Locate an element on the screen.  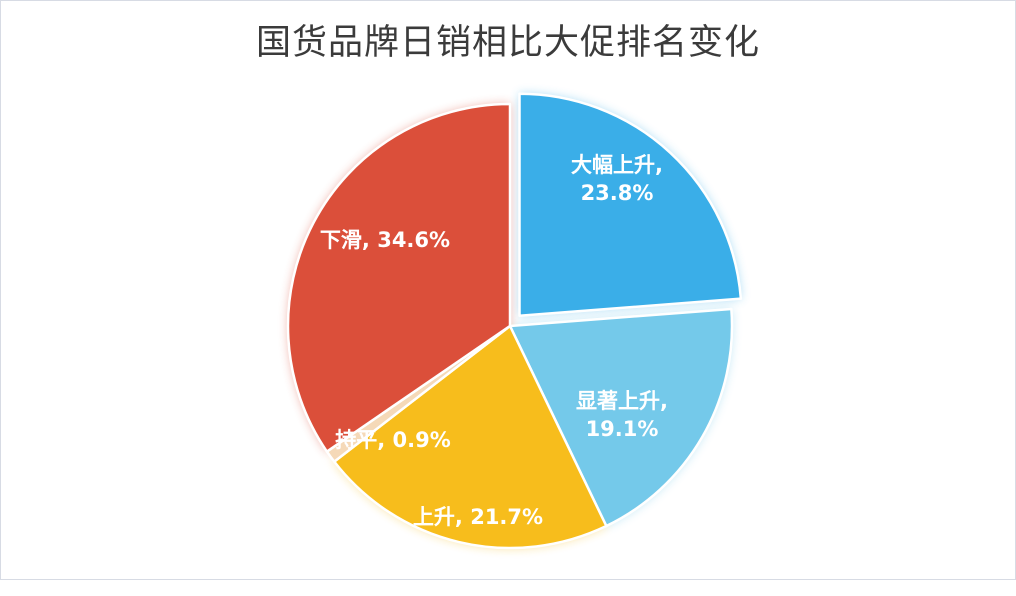
pie-slice-label-name: 大幅上升, is located at coordinates (617, 165).